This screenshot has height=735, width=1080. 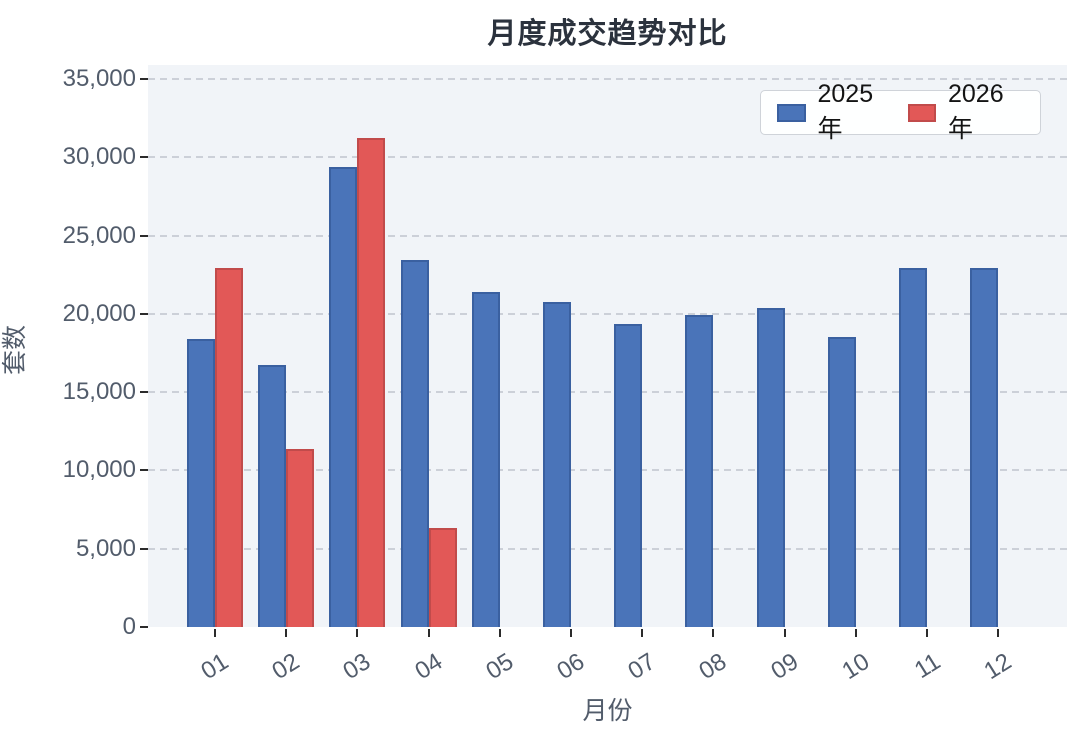 What do you see at coordinates (99, 313) in the screenshot?
I see `y-tick-label: 20,000` at bounding box center [99, 313].